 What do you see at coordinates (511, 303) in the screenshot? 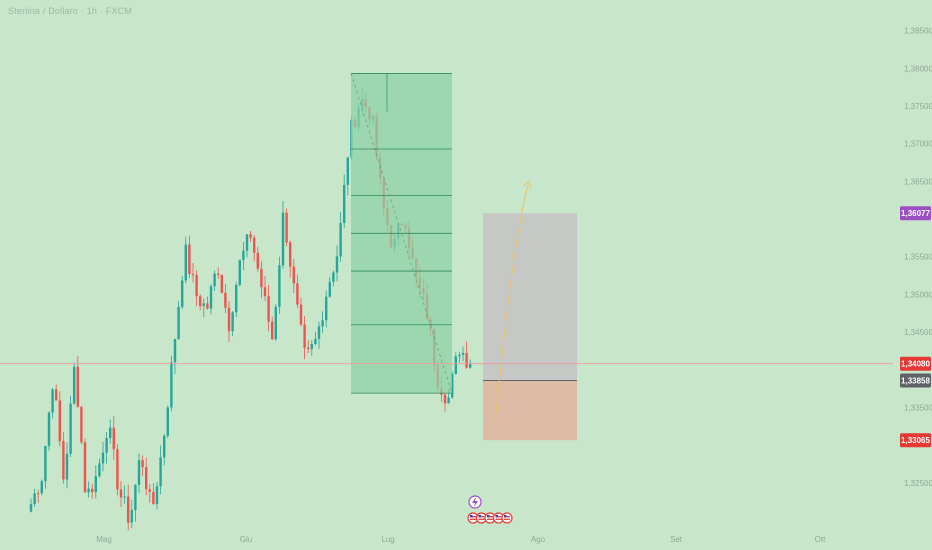
I see `forecast-arrow-path` at bounding box center [511, 303].